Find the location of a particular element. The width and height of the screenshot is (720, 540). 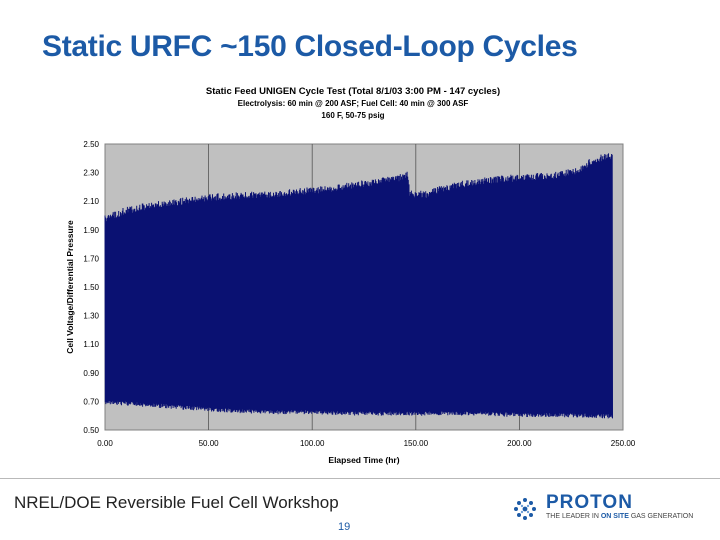

x-tick-label: 250.00 is located at coordinates (623, 443).